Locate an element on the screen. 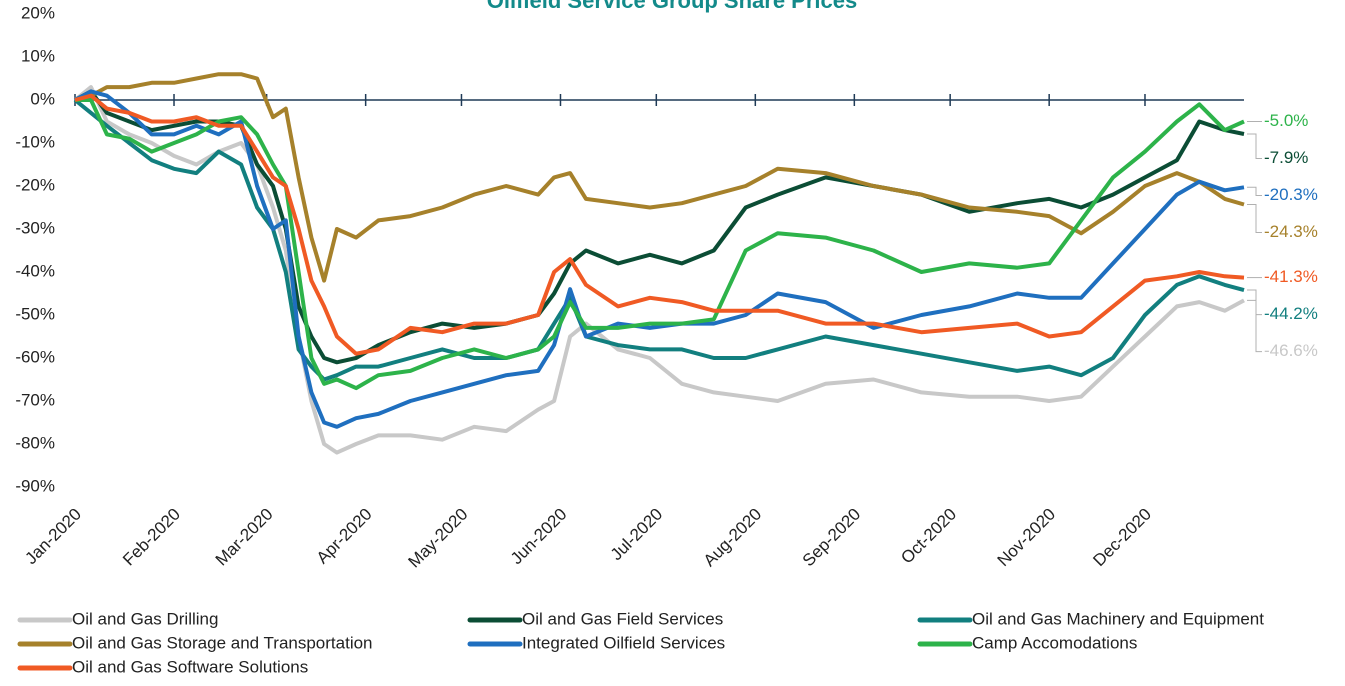 The height and width of the screenshot is (686, 1345). y-tick-label: 20% is located at coordinates (38, 12).